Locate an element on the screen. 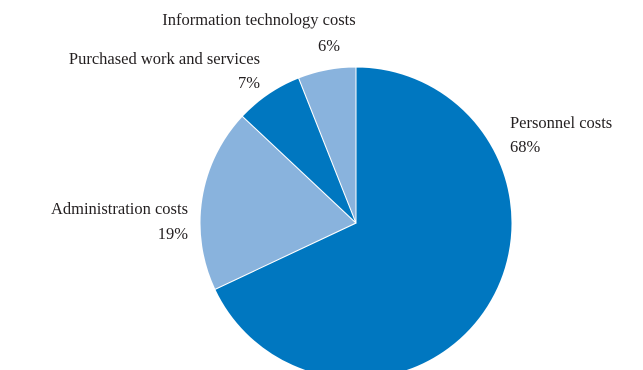  slice-percent-label: 19% is located at coordinates (173, 233).